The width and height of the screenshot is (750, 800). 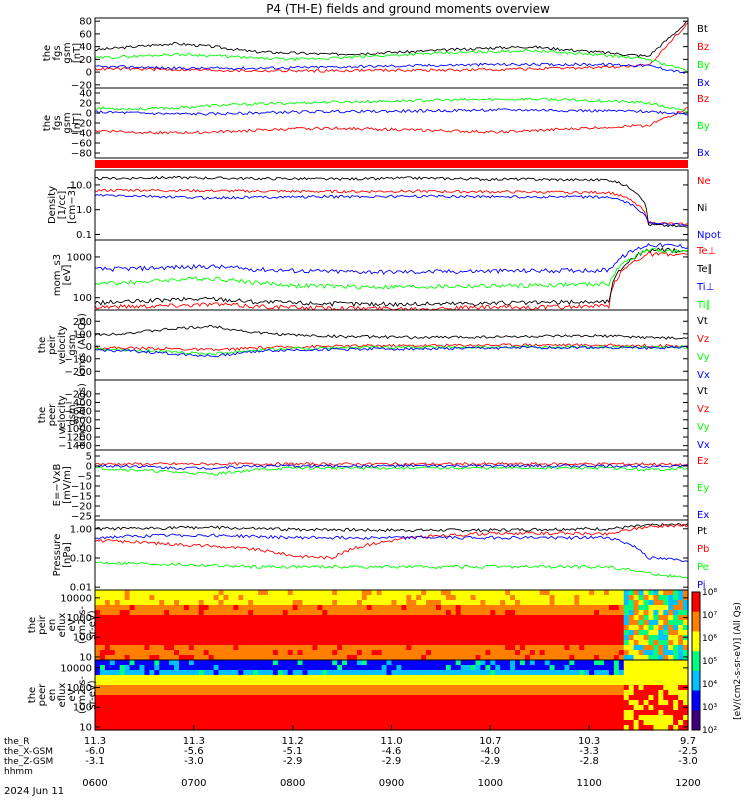 What do you see at coordinates (696, 700) in the screenshot?
I see `colorbar-segment` at bounding box center [696, 700].